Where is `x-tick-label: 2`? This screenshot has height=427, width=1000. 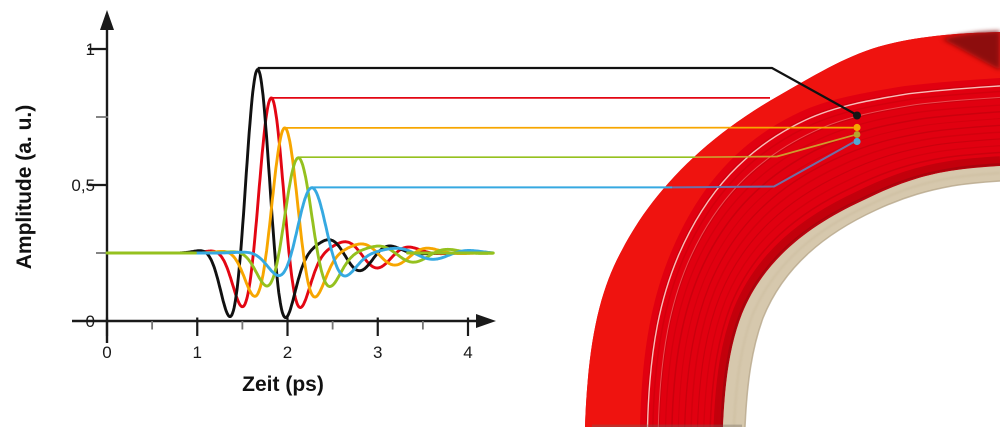 x-tick-label: 2 is located at coordinates (287, 352).